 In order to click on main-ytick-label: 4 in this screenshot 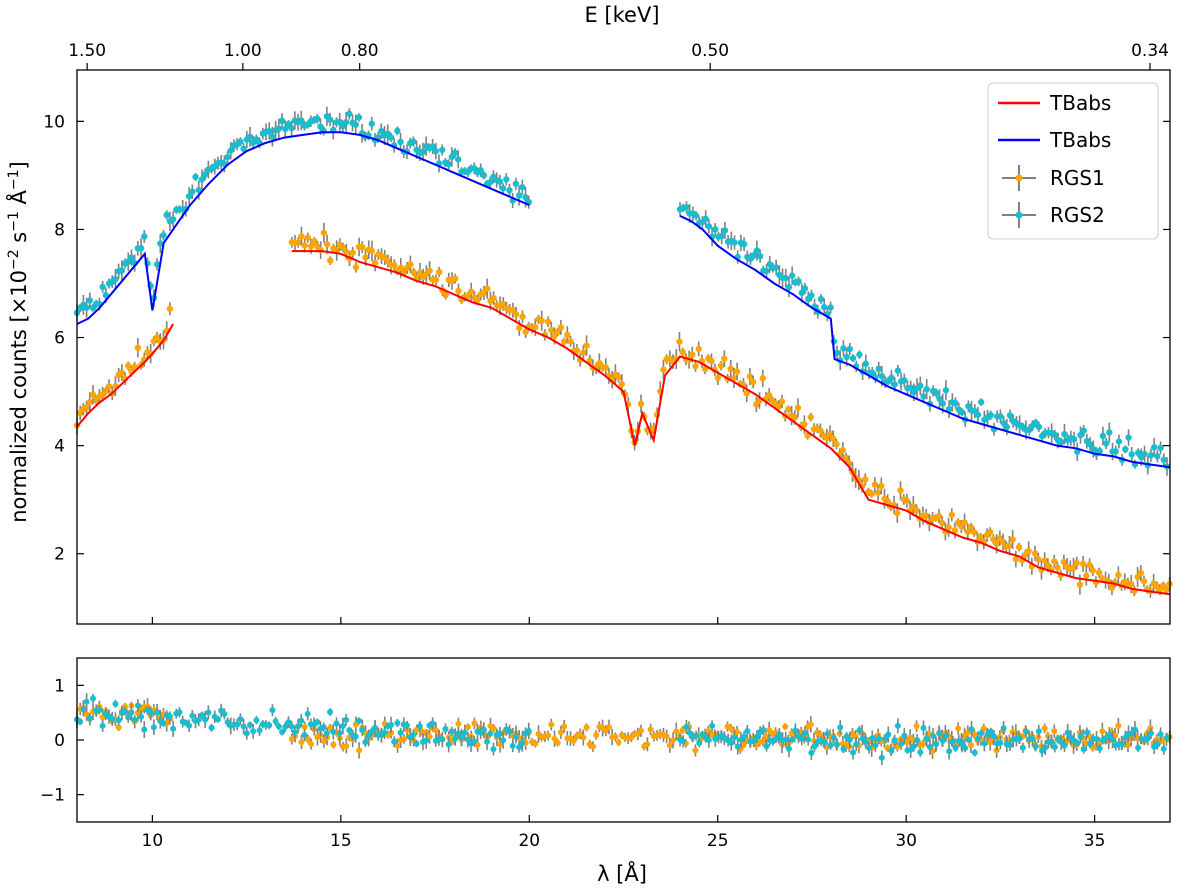, I will do `click(59, 447)`.